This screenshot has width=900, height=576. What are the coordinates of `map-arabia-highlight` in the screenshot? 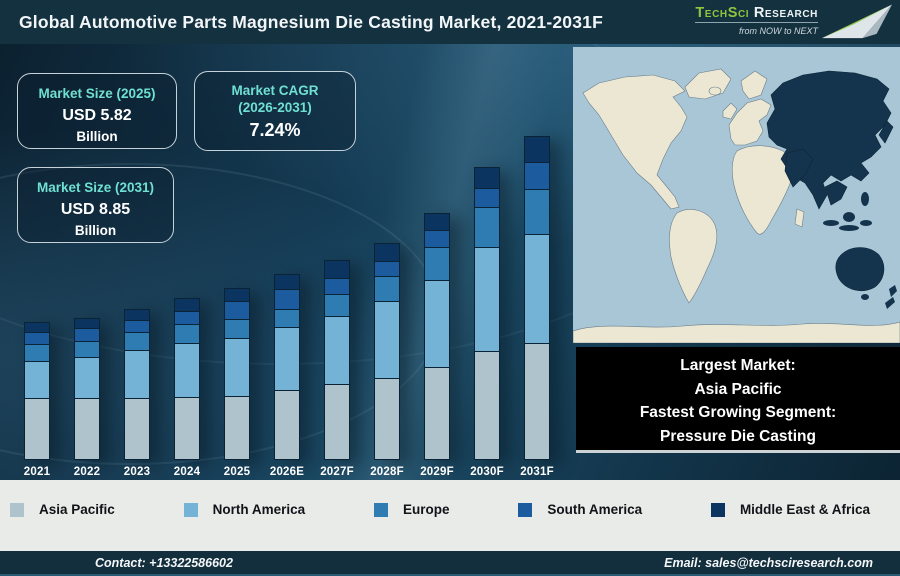 It's located at (799, 168).